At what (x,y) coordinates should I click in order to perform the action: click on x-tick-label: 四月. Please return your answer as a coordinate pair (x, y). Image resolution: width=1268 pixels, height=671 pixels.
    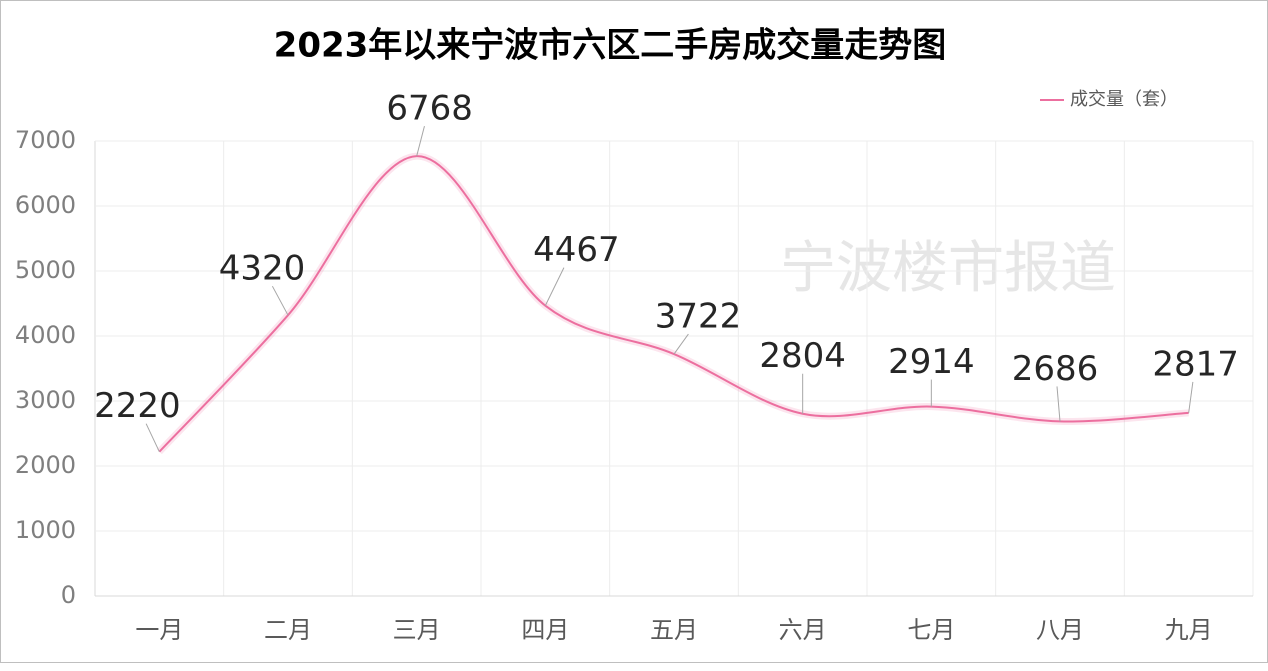
    Looking at the image, I should click on (545, 630).